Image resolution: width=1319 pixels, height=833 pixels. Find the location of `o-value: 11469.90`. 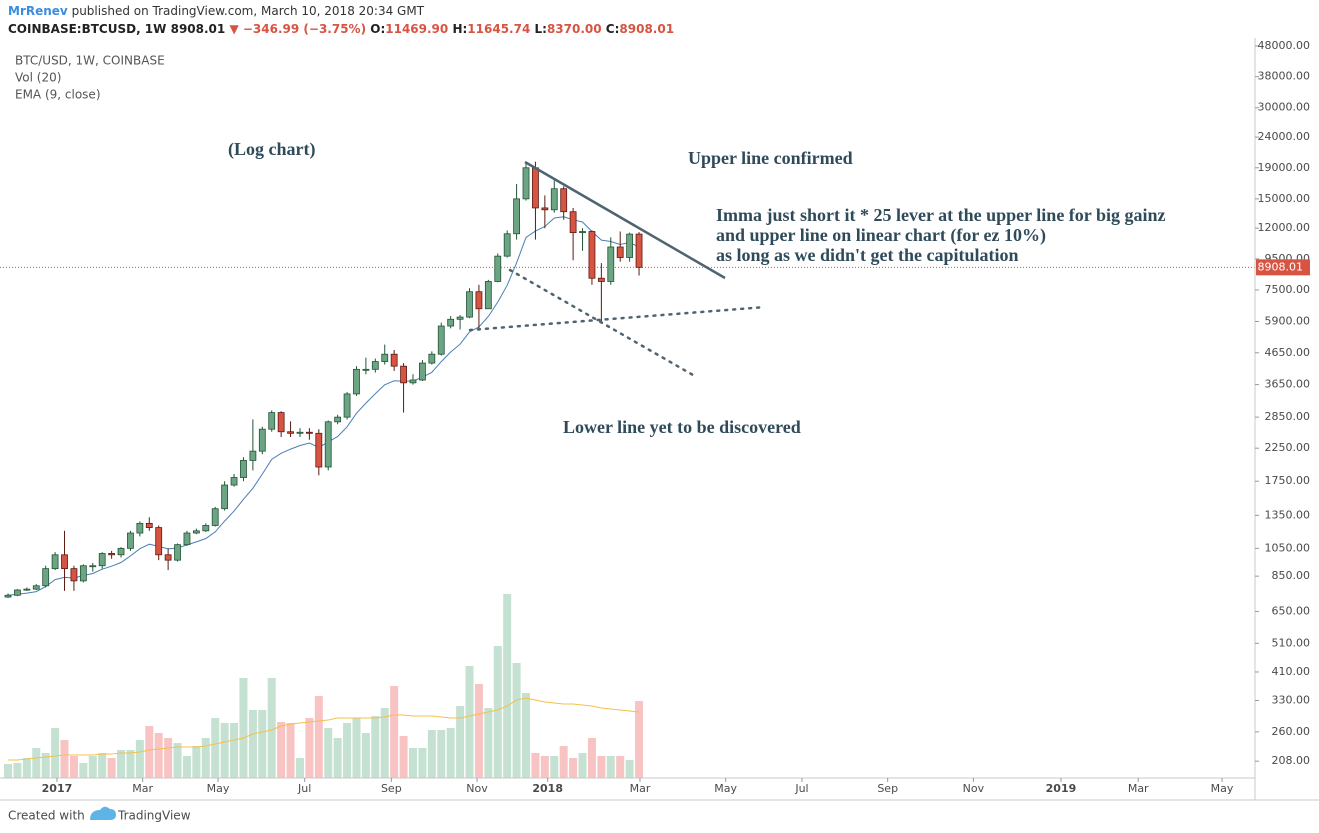

o-value: 11469.90 is located at coordinates (416, 29).